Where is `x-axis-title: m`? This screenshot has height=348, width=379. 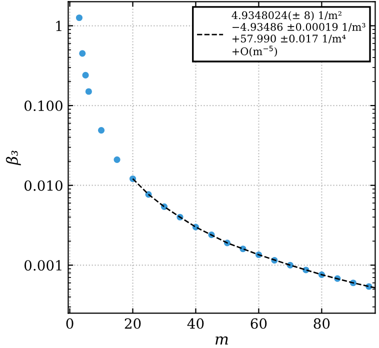
x-axis-title: m is located at coordinates (222, 340).